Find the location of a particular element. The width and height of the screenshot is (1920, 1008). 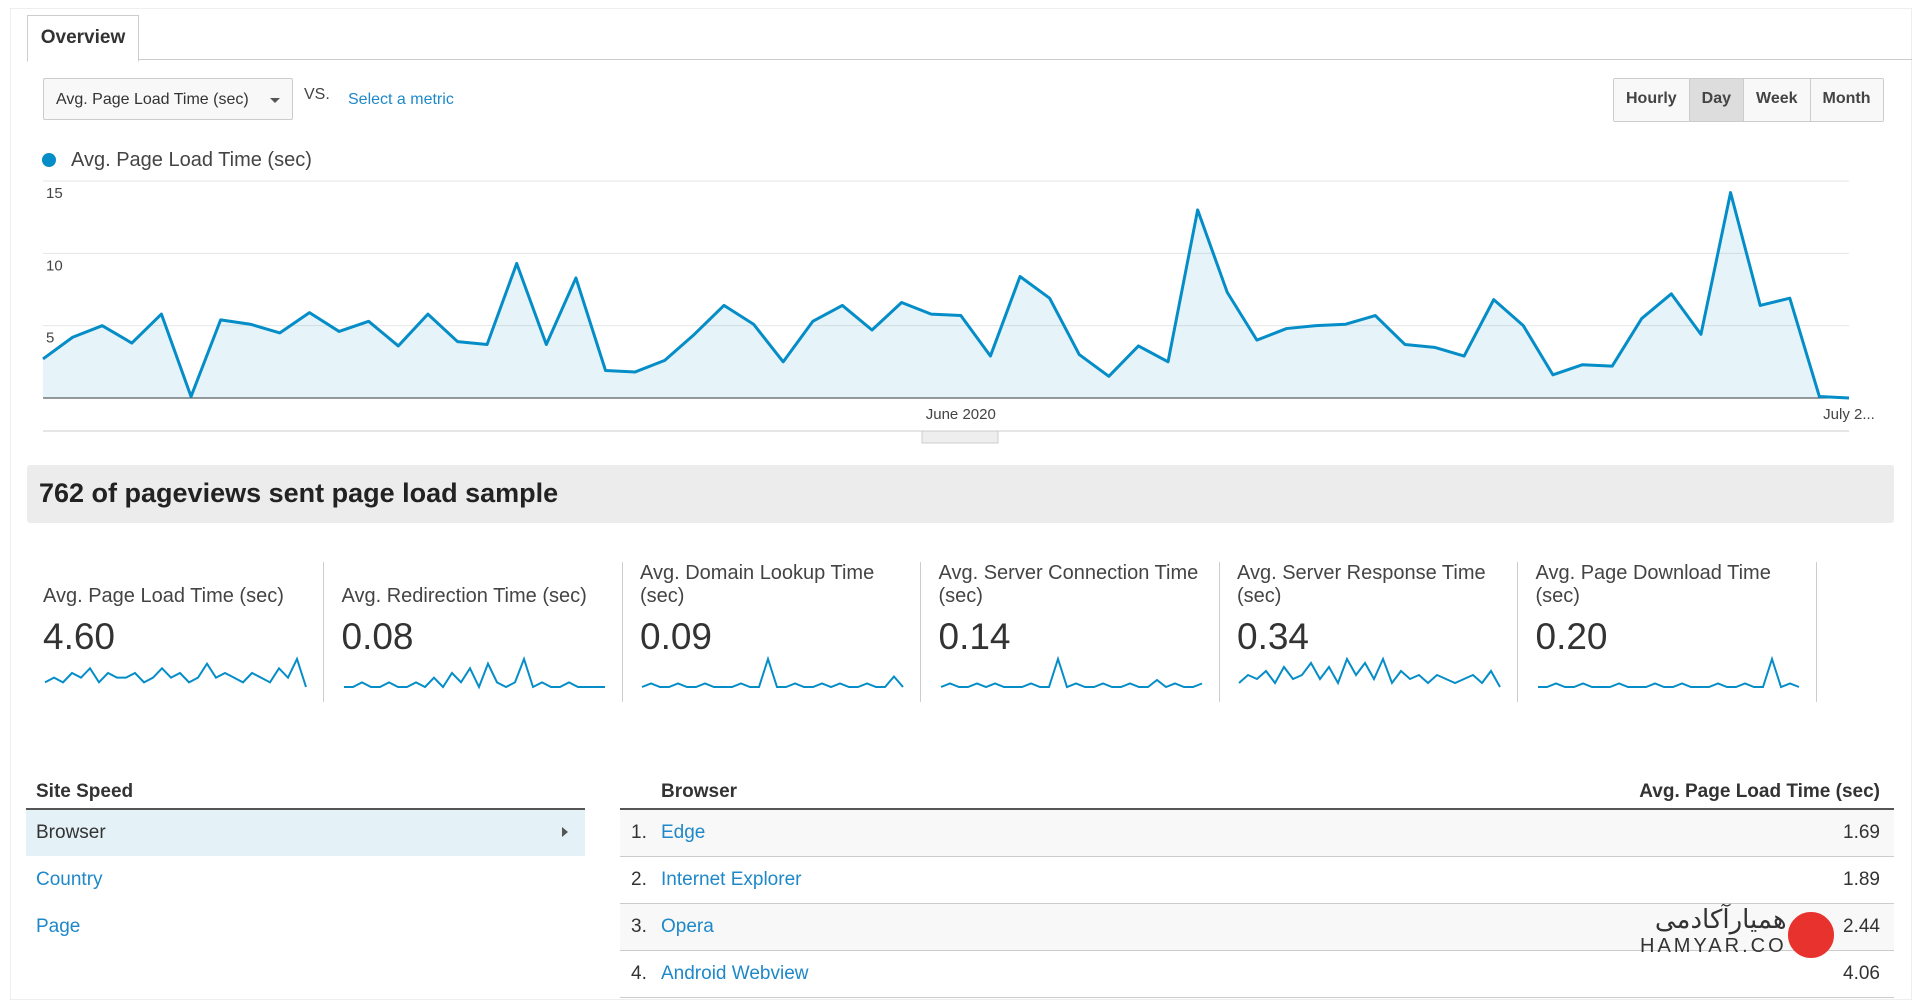

dropdown-arrow is located at coordinates (275, 103).